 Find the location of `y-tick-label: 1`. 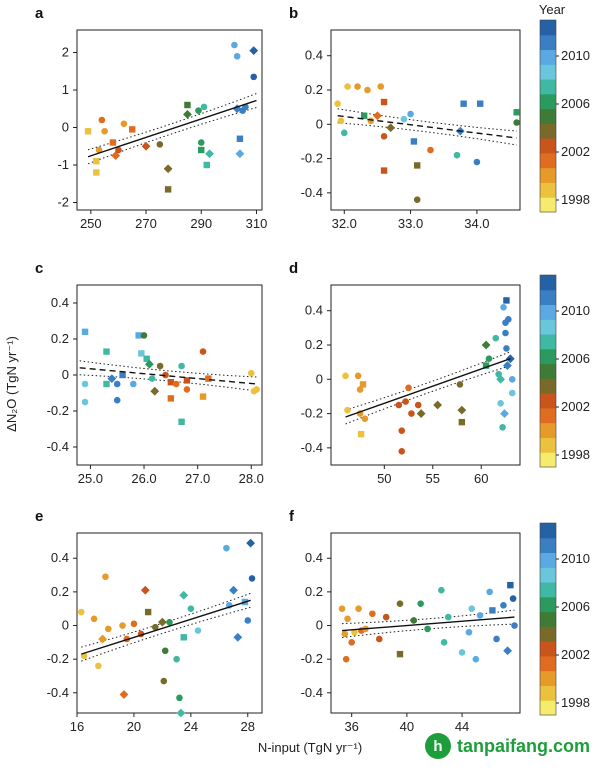

y-tick-label: 1 is located at coordinates (65, 89).